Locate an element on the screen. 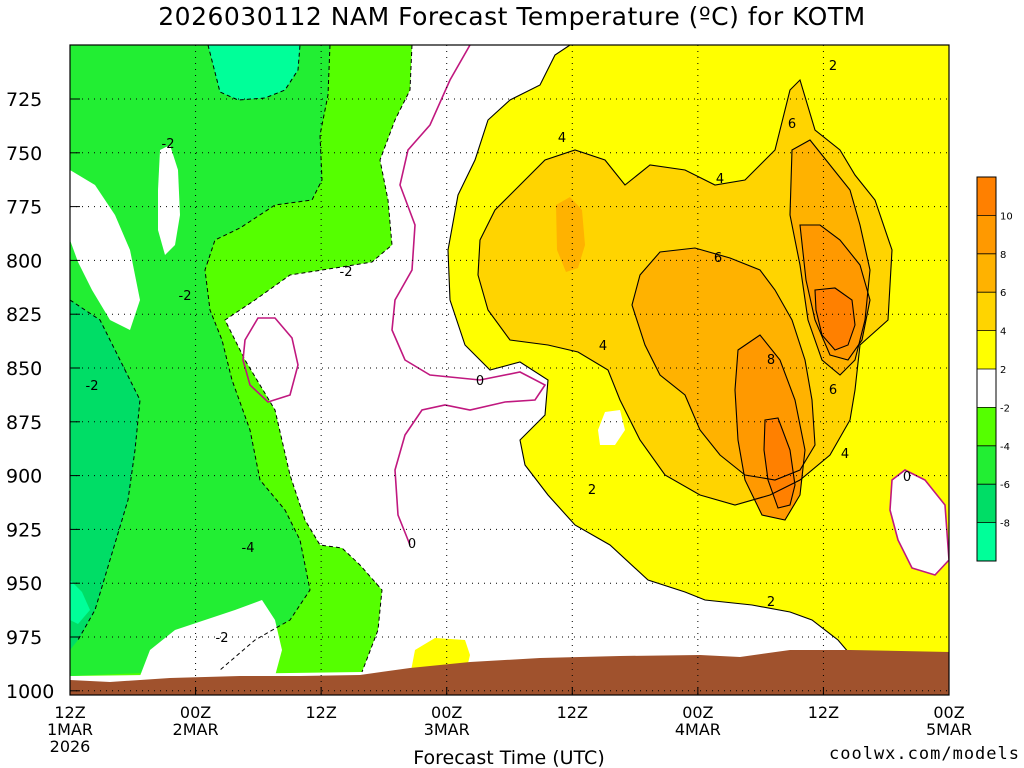  contour-line-0-ring is located at coordinates (270, 360).